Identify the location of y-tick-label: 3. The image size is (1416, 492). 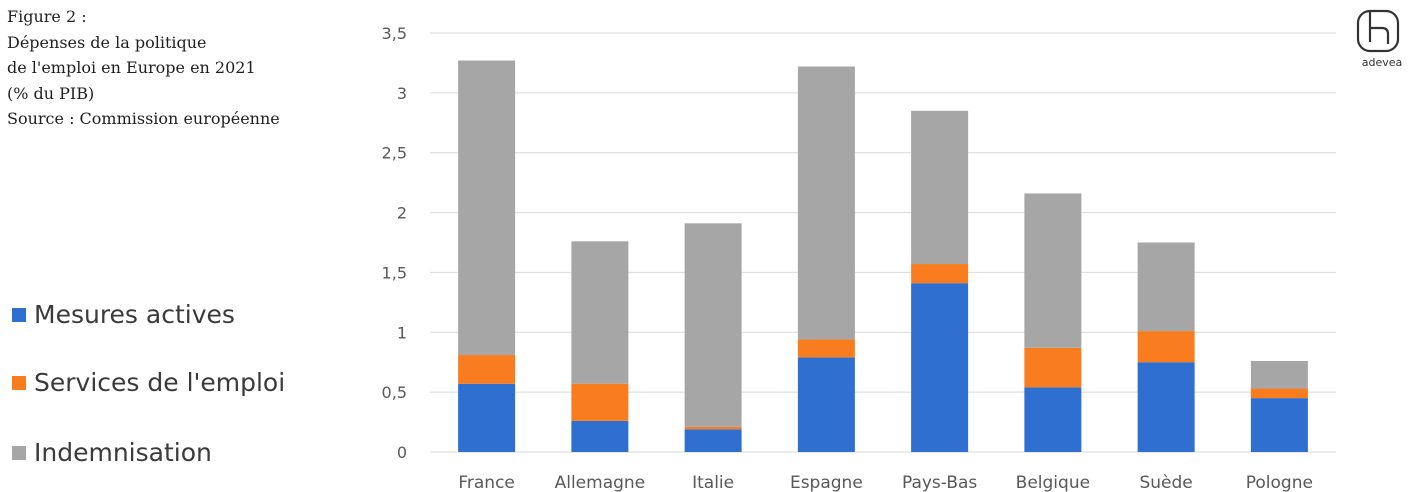
(402, 93).